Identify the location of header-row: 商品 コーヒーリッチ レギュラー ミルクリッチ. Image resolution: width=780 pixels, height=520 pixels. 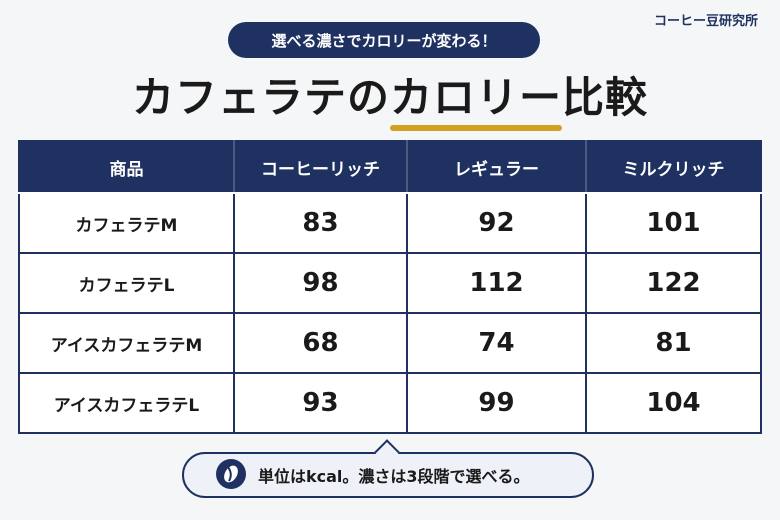
(390, 167).